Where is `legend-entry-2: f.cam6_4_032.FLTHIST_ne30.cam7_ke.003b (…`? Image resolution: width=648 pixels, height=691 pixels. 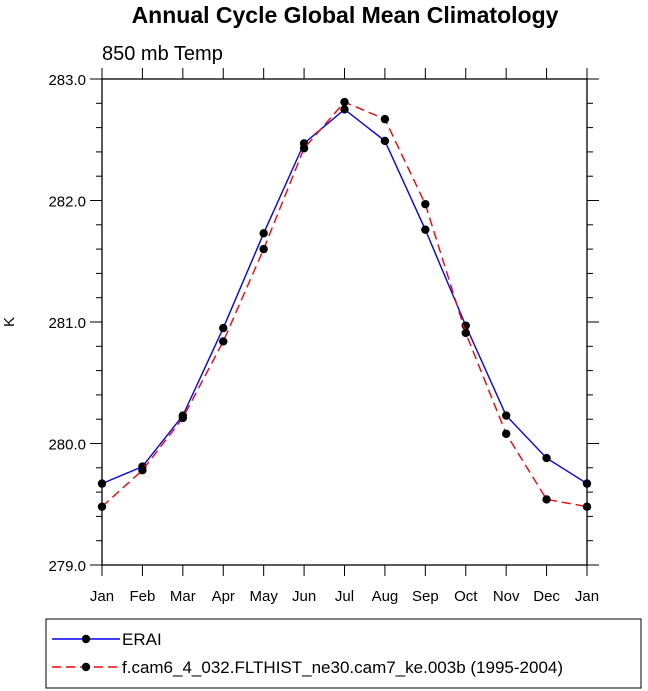
legend-entry-2: f.cam6_4_032.FLTHIST_ne30.cam7_ke.003b (… is located at coordinates (307, 667).